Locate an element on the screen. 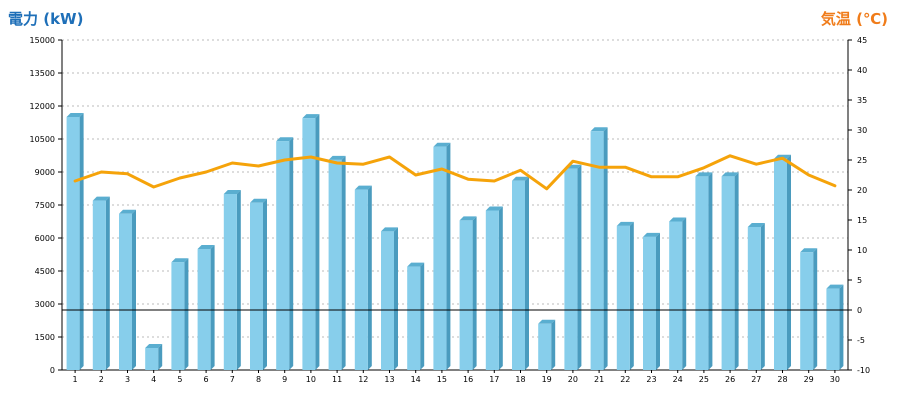 The width and height of the screenshot is (900, 400). x-tick-label: 6 is located at coordinates (206, 379).